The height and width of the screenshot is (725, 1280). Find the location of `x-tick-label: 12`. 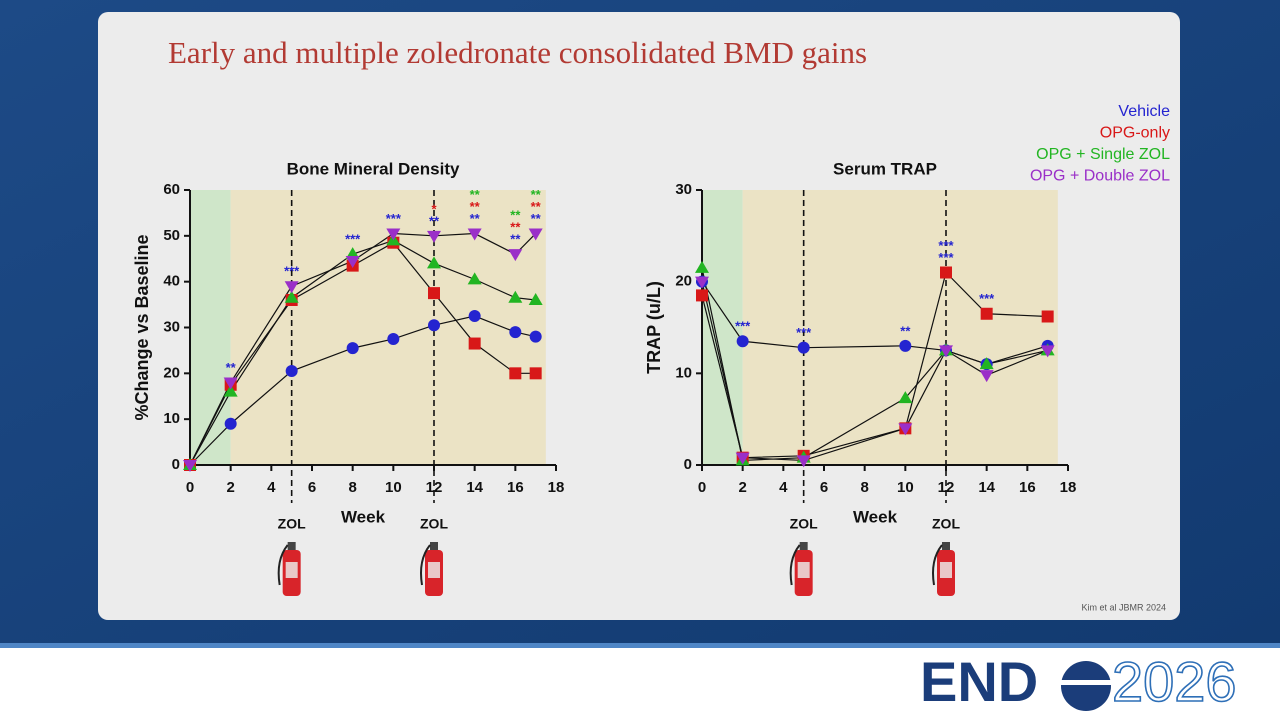

x-tick-label: 12 is located at coordinates (946, 487).